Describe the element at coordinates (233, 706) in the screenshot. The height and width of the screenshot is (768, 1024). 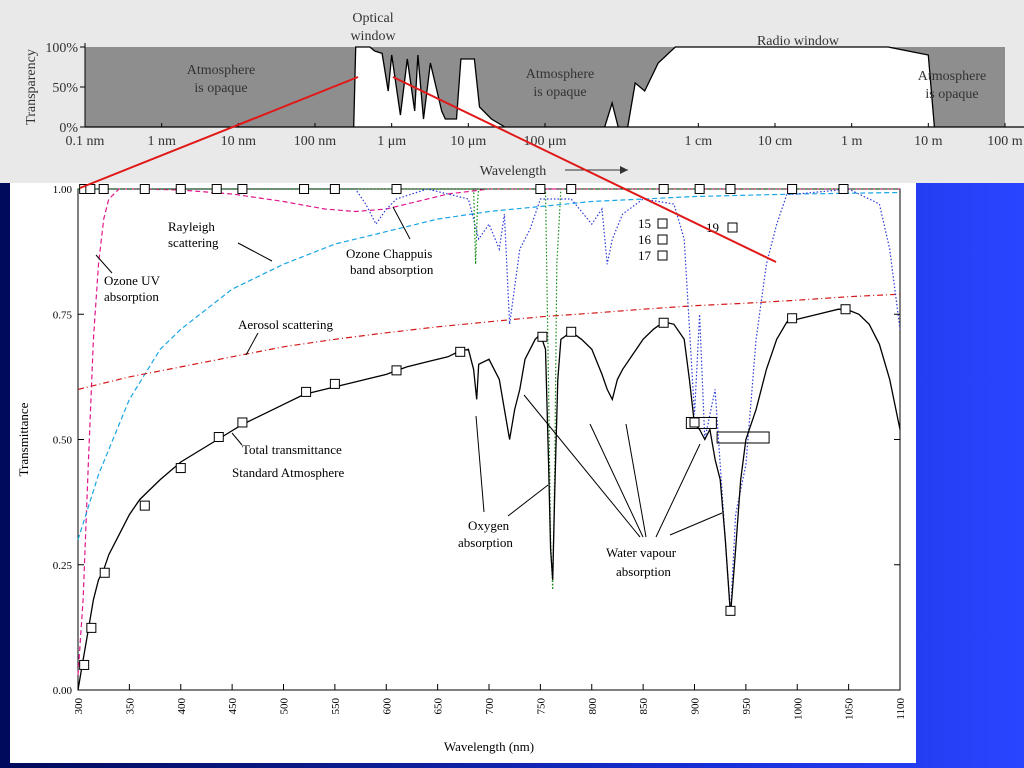
I see `x-tick-label: 450` at that location.